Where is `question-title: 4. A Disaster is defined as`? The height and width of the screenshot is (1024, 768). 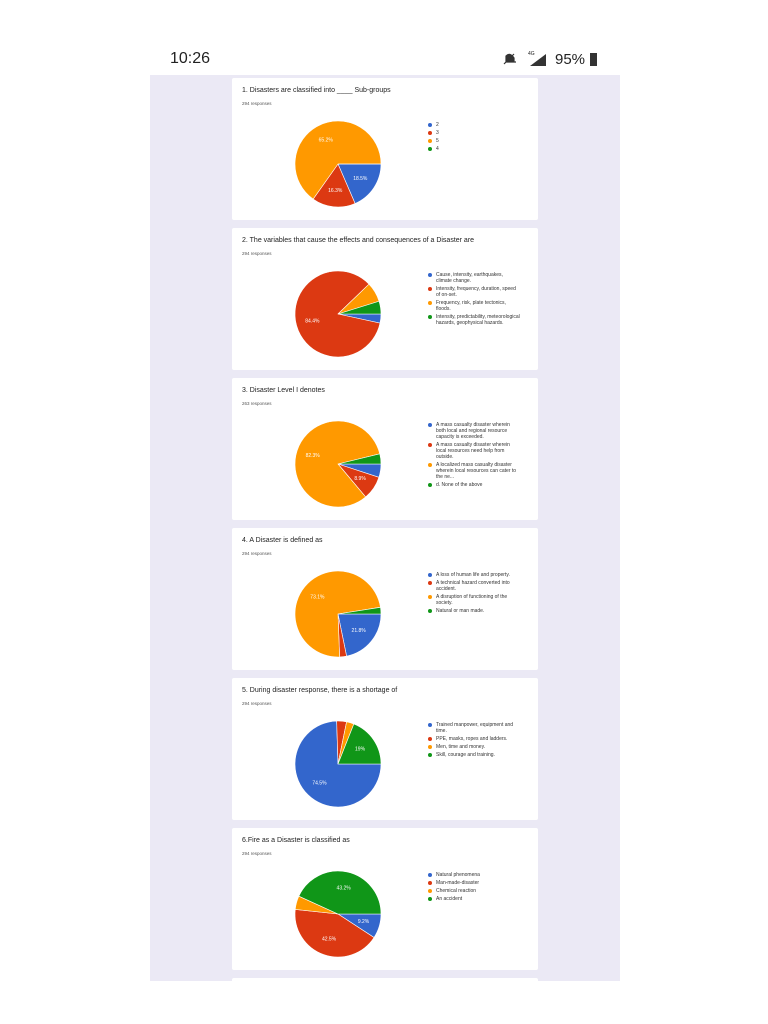
question-title: 4. A Disaster is defined as is located at coordinates (282, 540).